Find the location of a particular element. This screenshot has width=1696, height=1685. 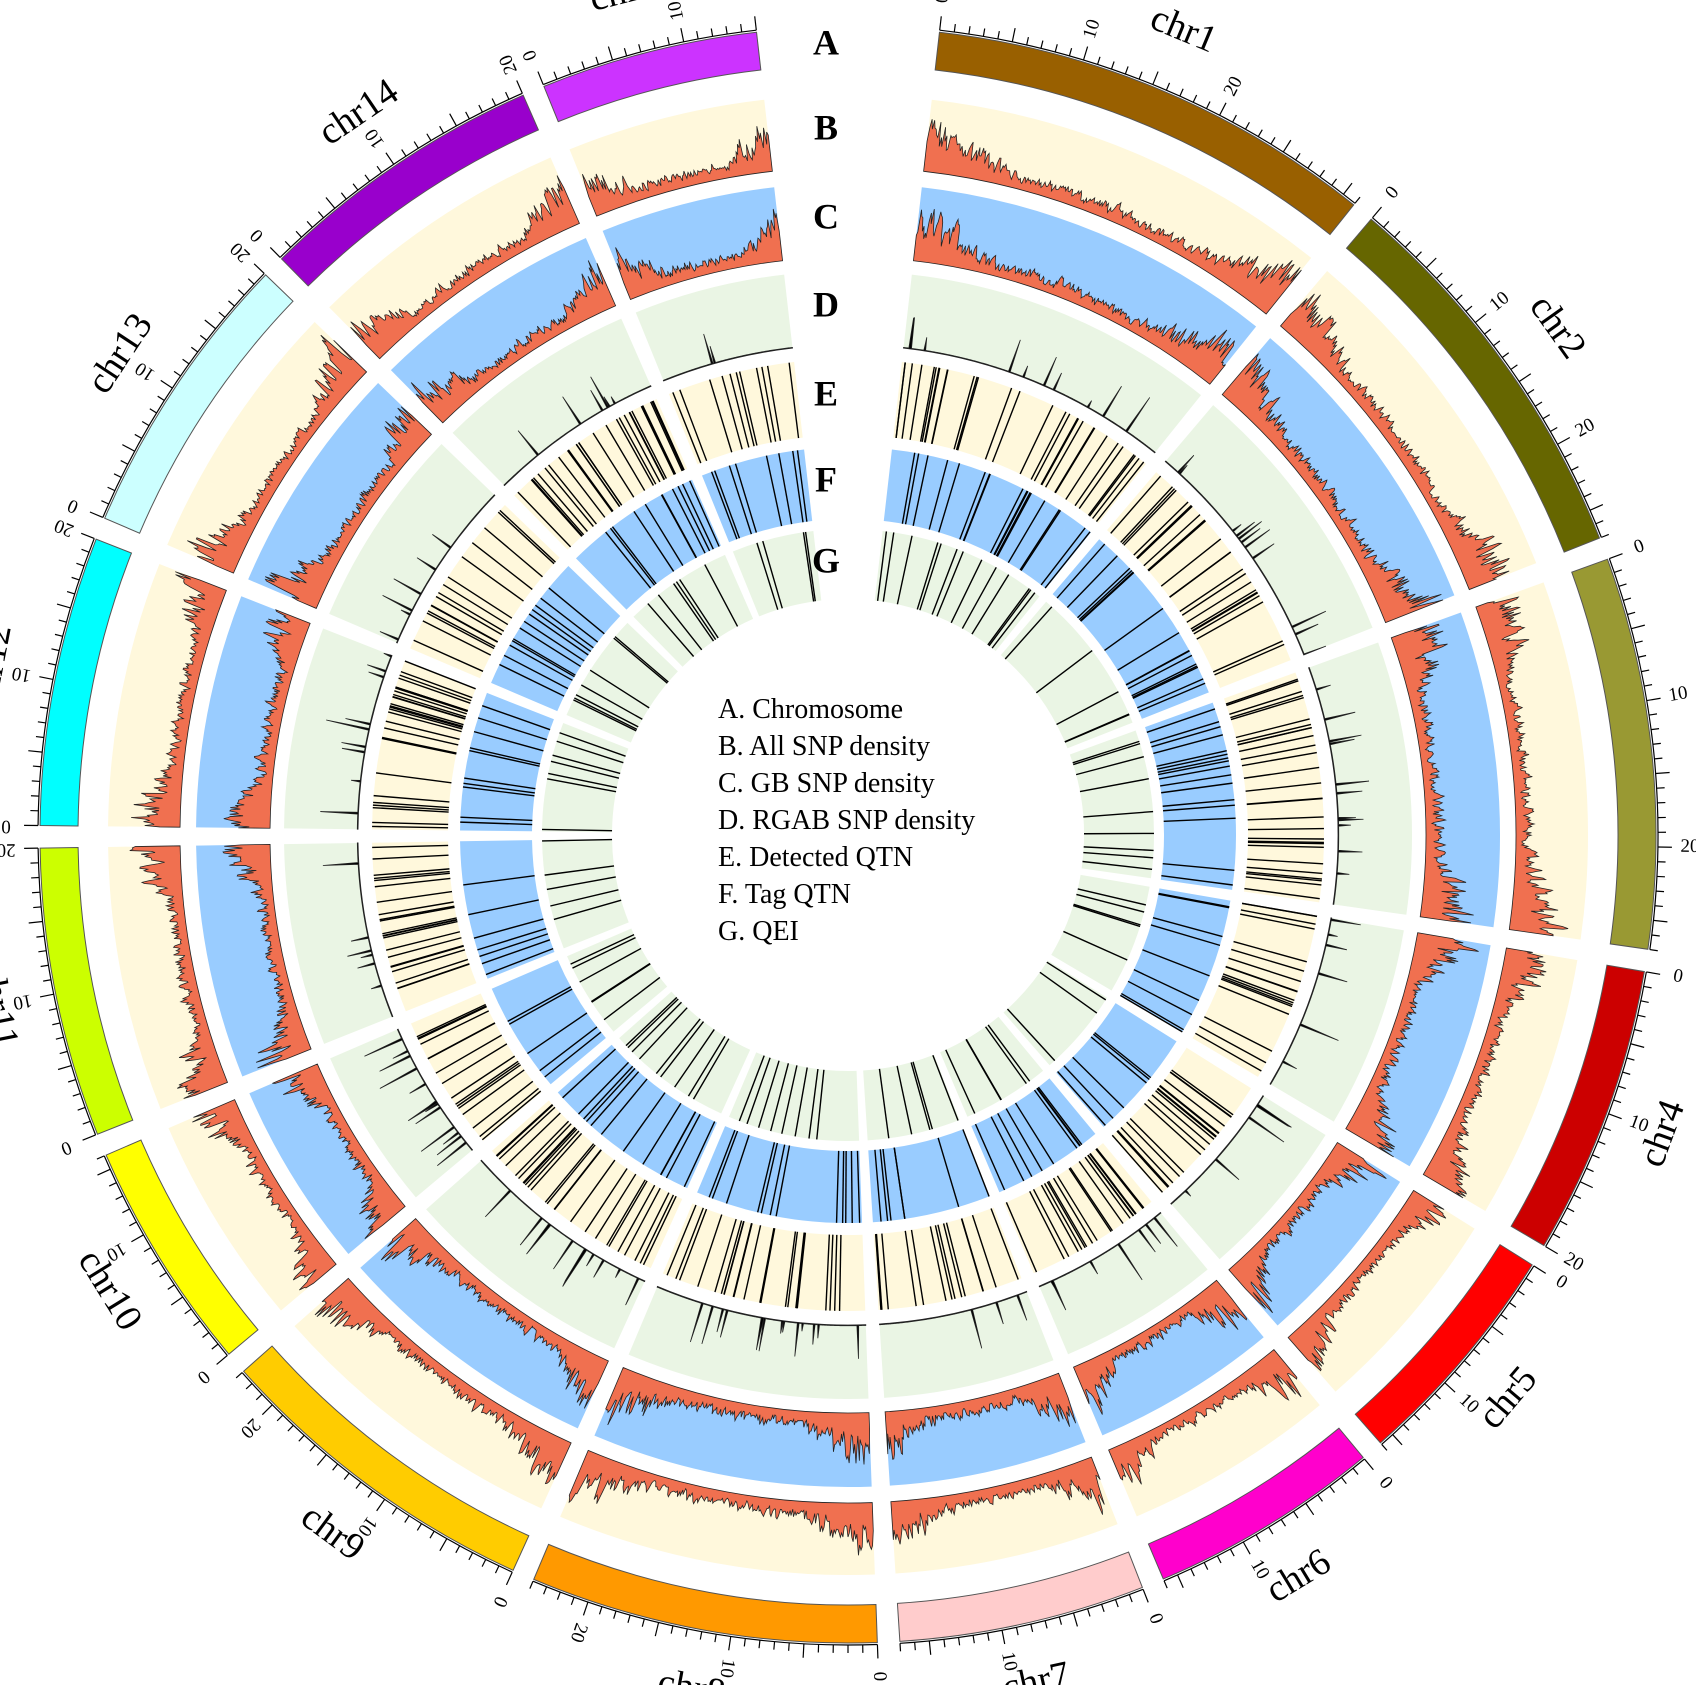

track-F-mark-chr1 is located at coordinates (949, 498).